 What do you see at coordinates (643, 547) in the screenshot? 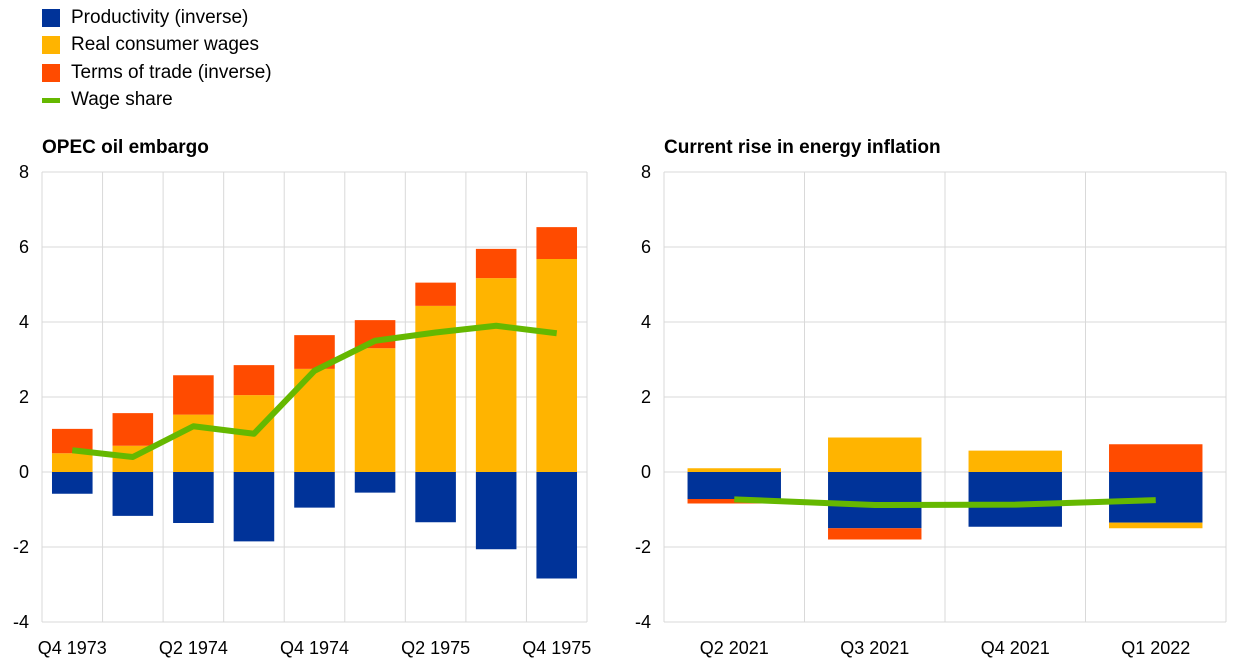
I see `c1-y-tick-label: -2` at bounding box center [643, 547].